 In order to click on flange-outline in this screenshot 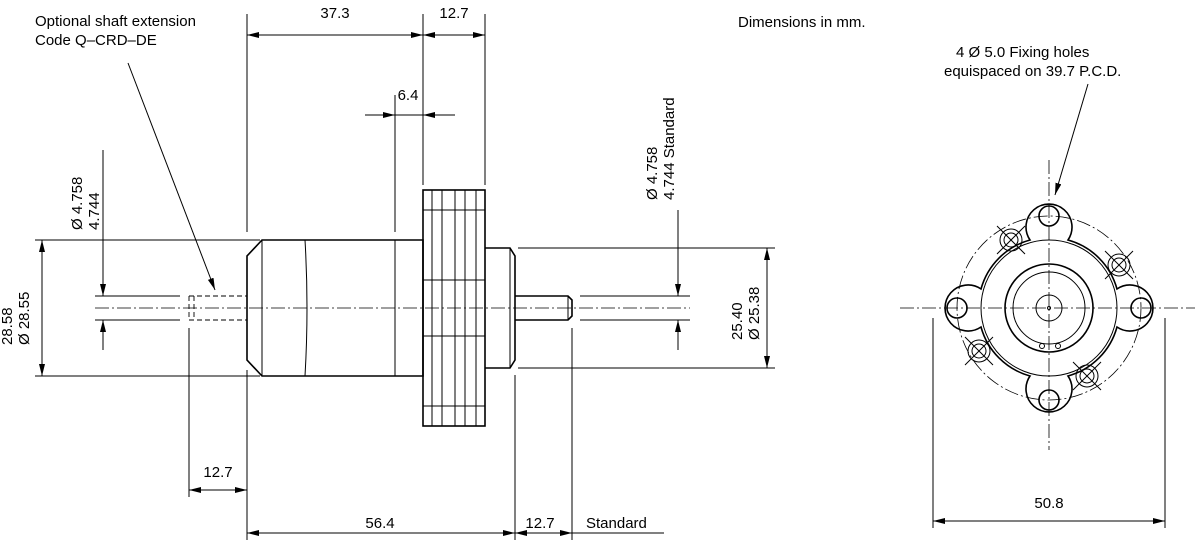, I will do `click(1049, 308)`.